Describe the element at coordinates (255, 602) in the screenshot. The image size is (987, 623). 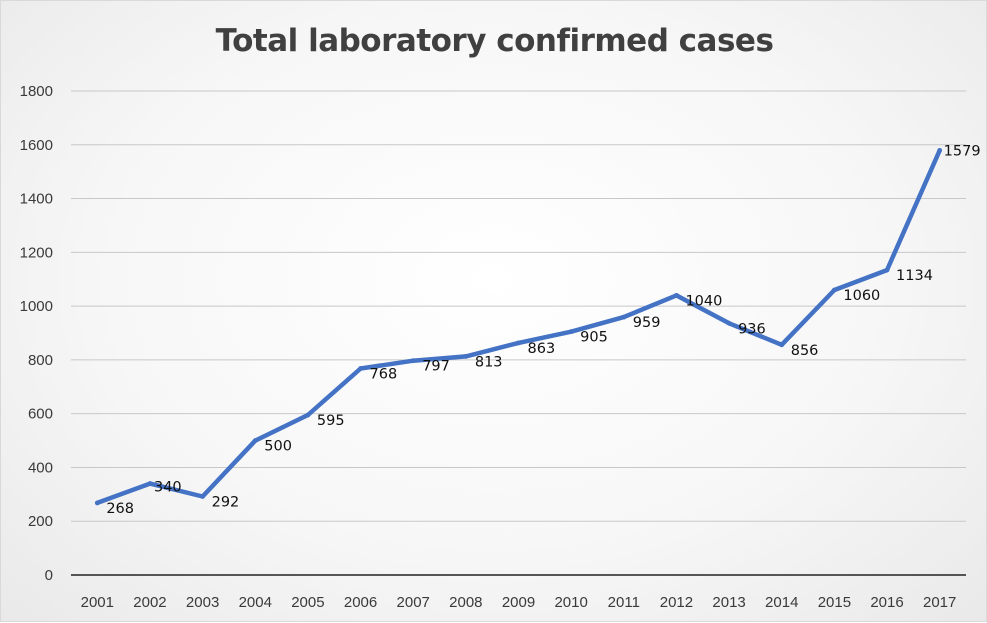
I see `x-tick-label: 2004` at that location.